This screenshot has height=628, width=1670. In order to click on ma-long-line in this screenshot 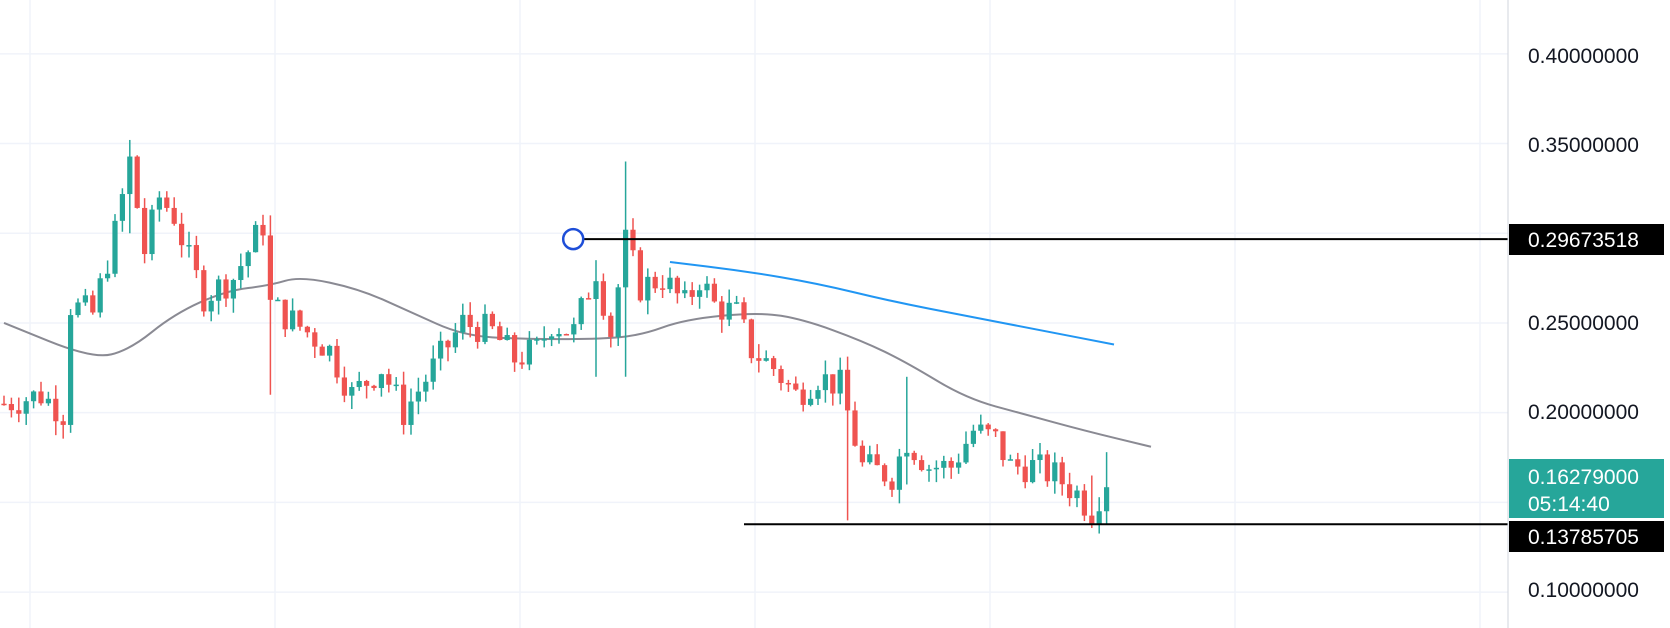, I will do `click(892, 303)`.